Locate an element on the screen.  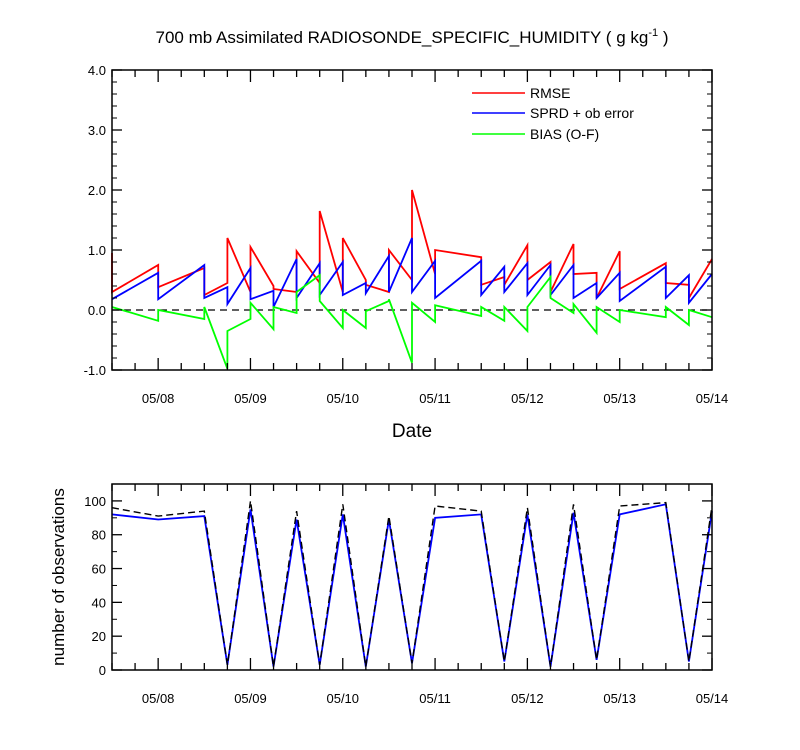
y-tick-label: 0.0 is located at coordinates (97, 310).